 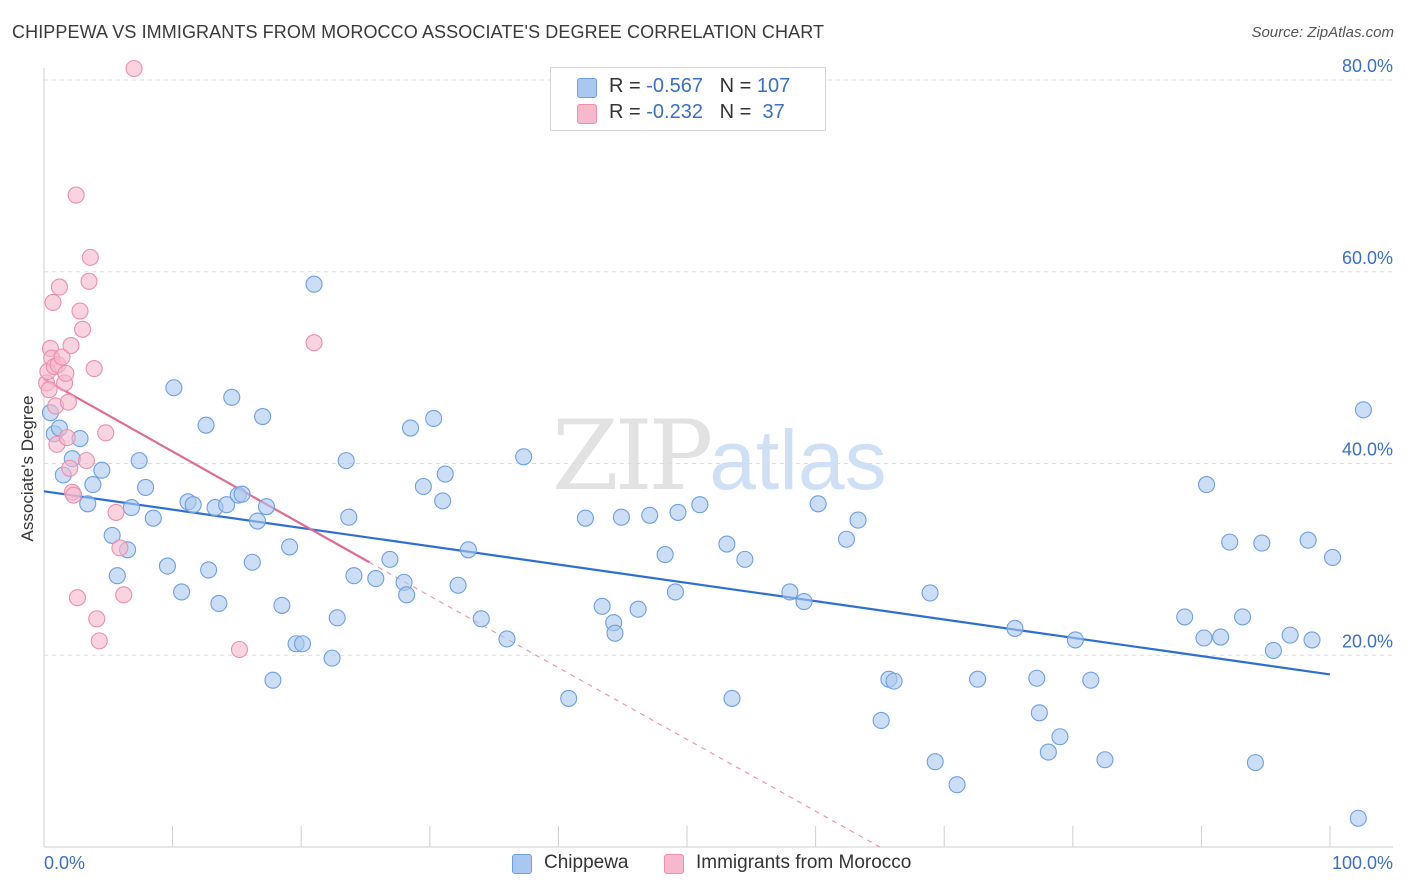 What do you see at coordinates (1367, 66) in the screenshot?
I see `y-tick-label: 80.0%` at bounding box center [1367, 66].